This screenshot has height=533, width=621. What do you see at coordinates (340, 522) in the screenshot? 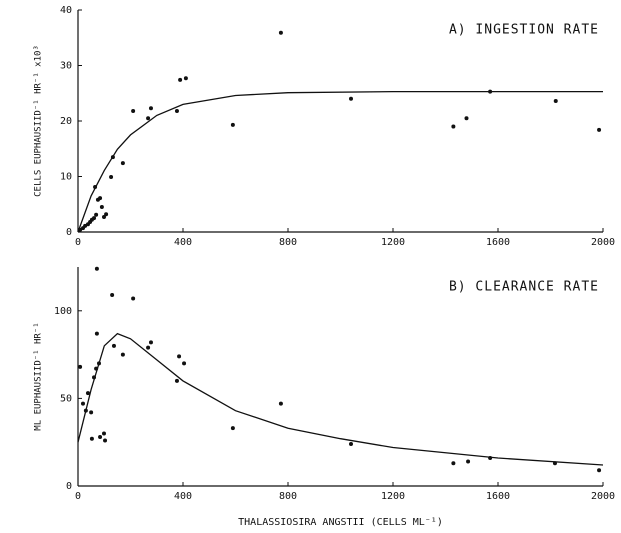
I see `x-axis-label: THALASSIOSIRA ANGSTII (CELLS ML⁻¹)` at bounding box center [340, 522].